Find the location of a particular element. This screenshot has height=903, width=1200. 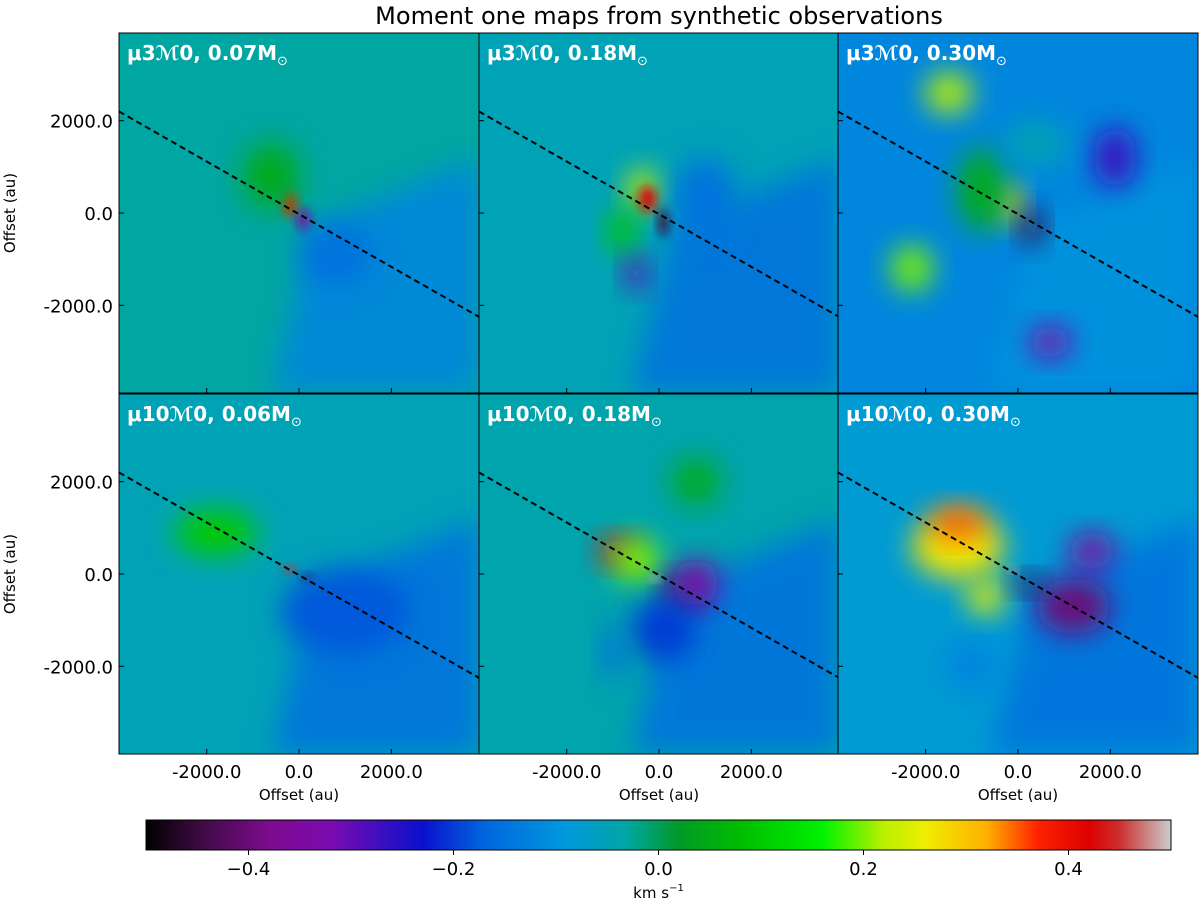

panel-label: μ3ℳ0, 0.30M⊙ is located at coordinates (926, 55).